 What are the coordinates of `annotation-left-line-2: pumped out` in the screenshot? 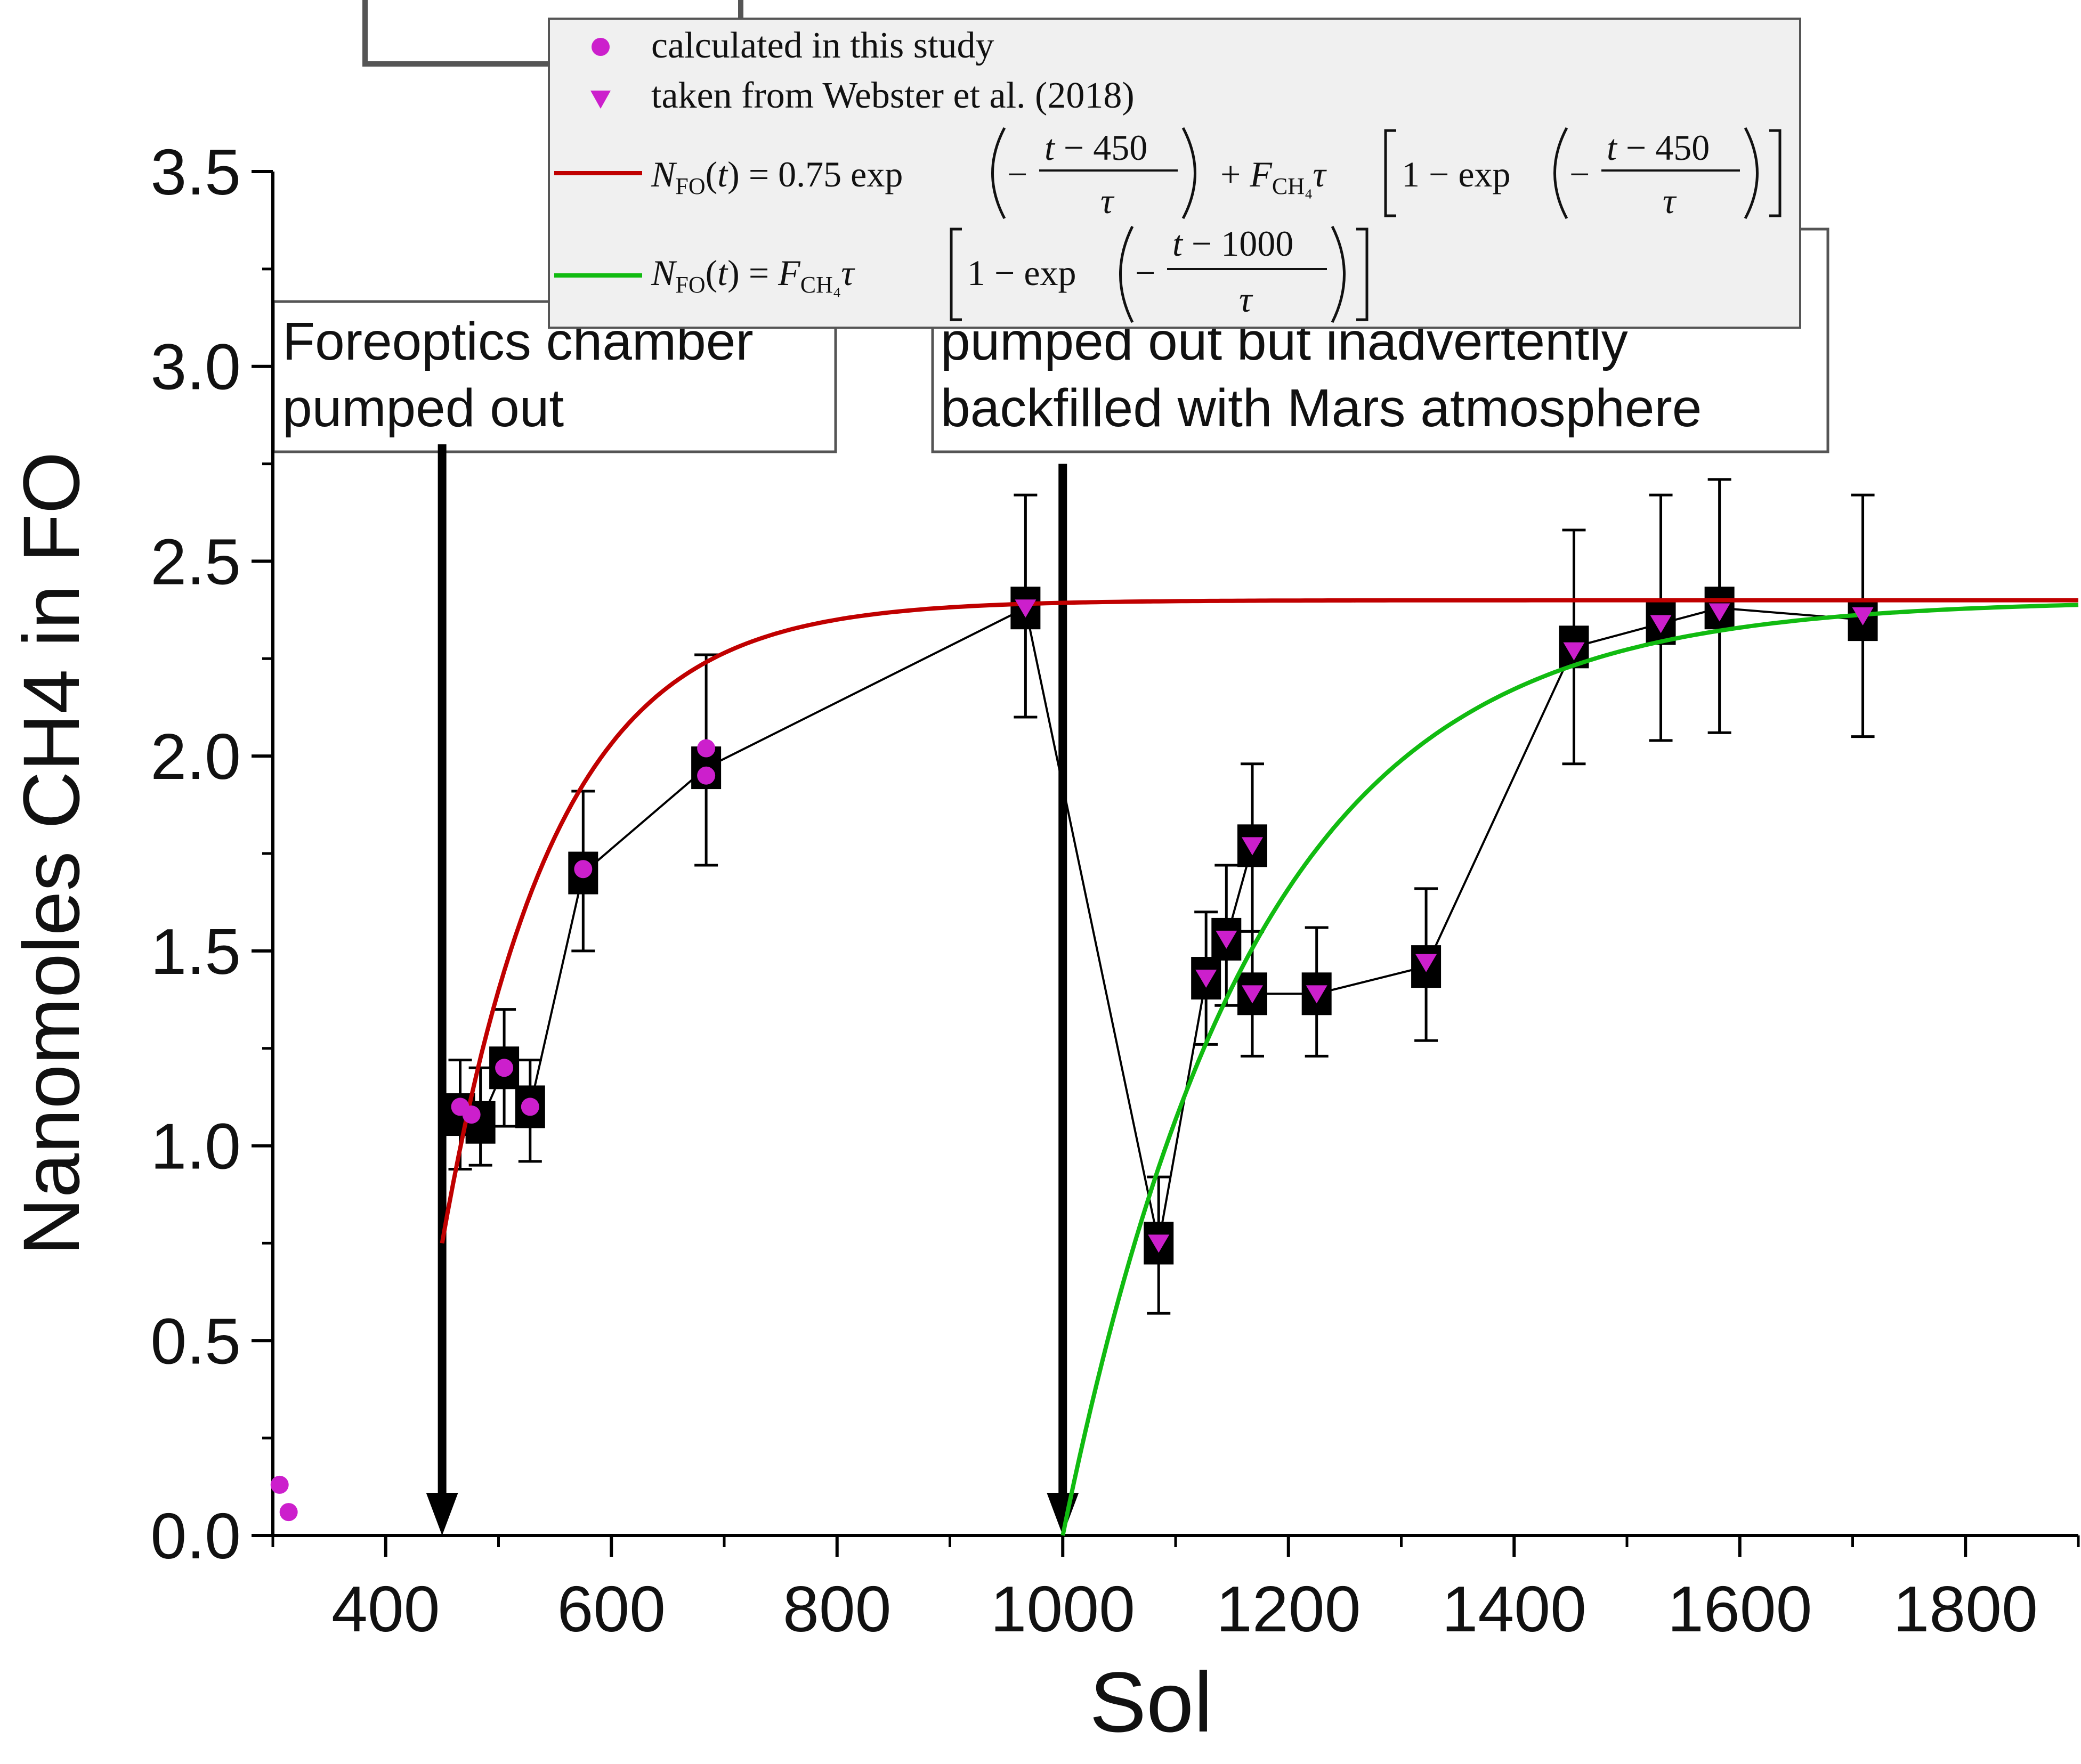 It's located at (423, 408).